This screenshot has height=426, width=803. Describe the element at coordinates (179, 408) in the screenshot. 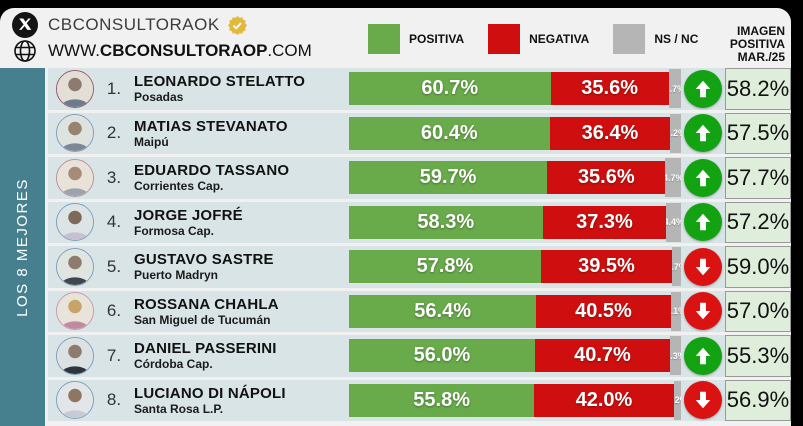

I see `mayor-city: Santa Rosa L.P.` at that location.